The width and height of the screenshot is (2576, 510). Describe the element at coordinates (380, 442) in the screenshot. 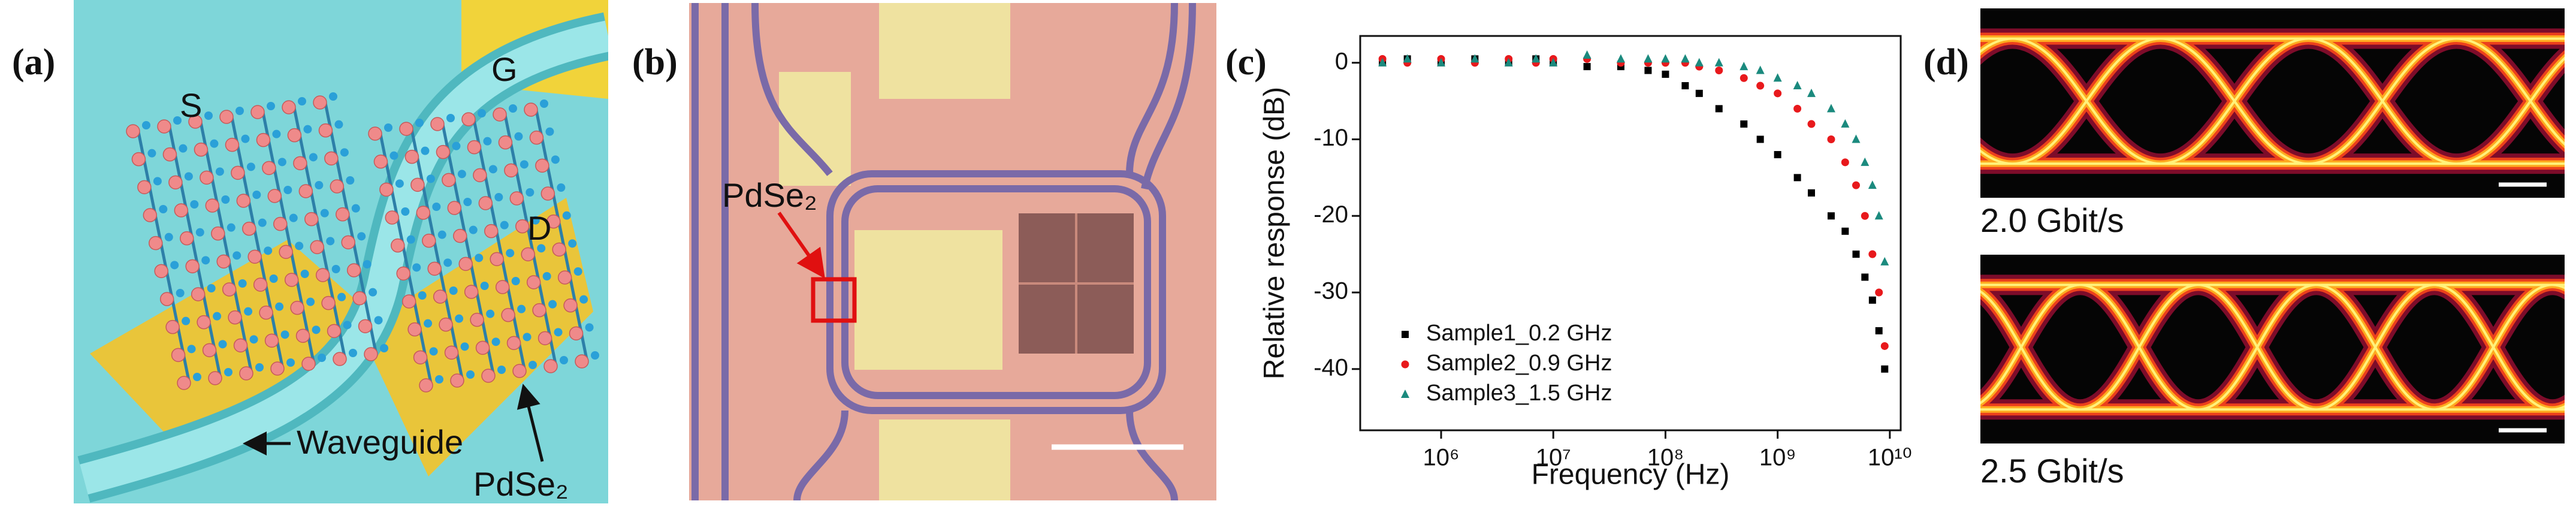

I see `waveguide-label: Waveguide` at that location.